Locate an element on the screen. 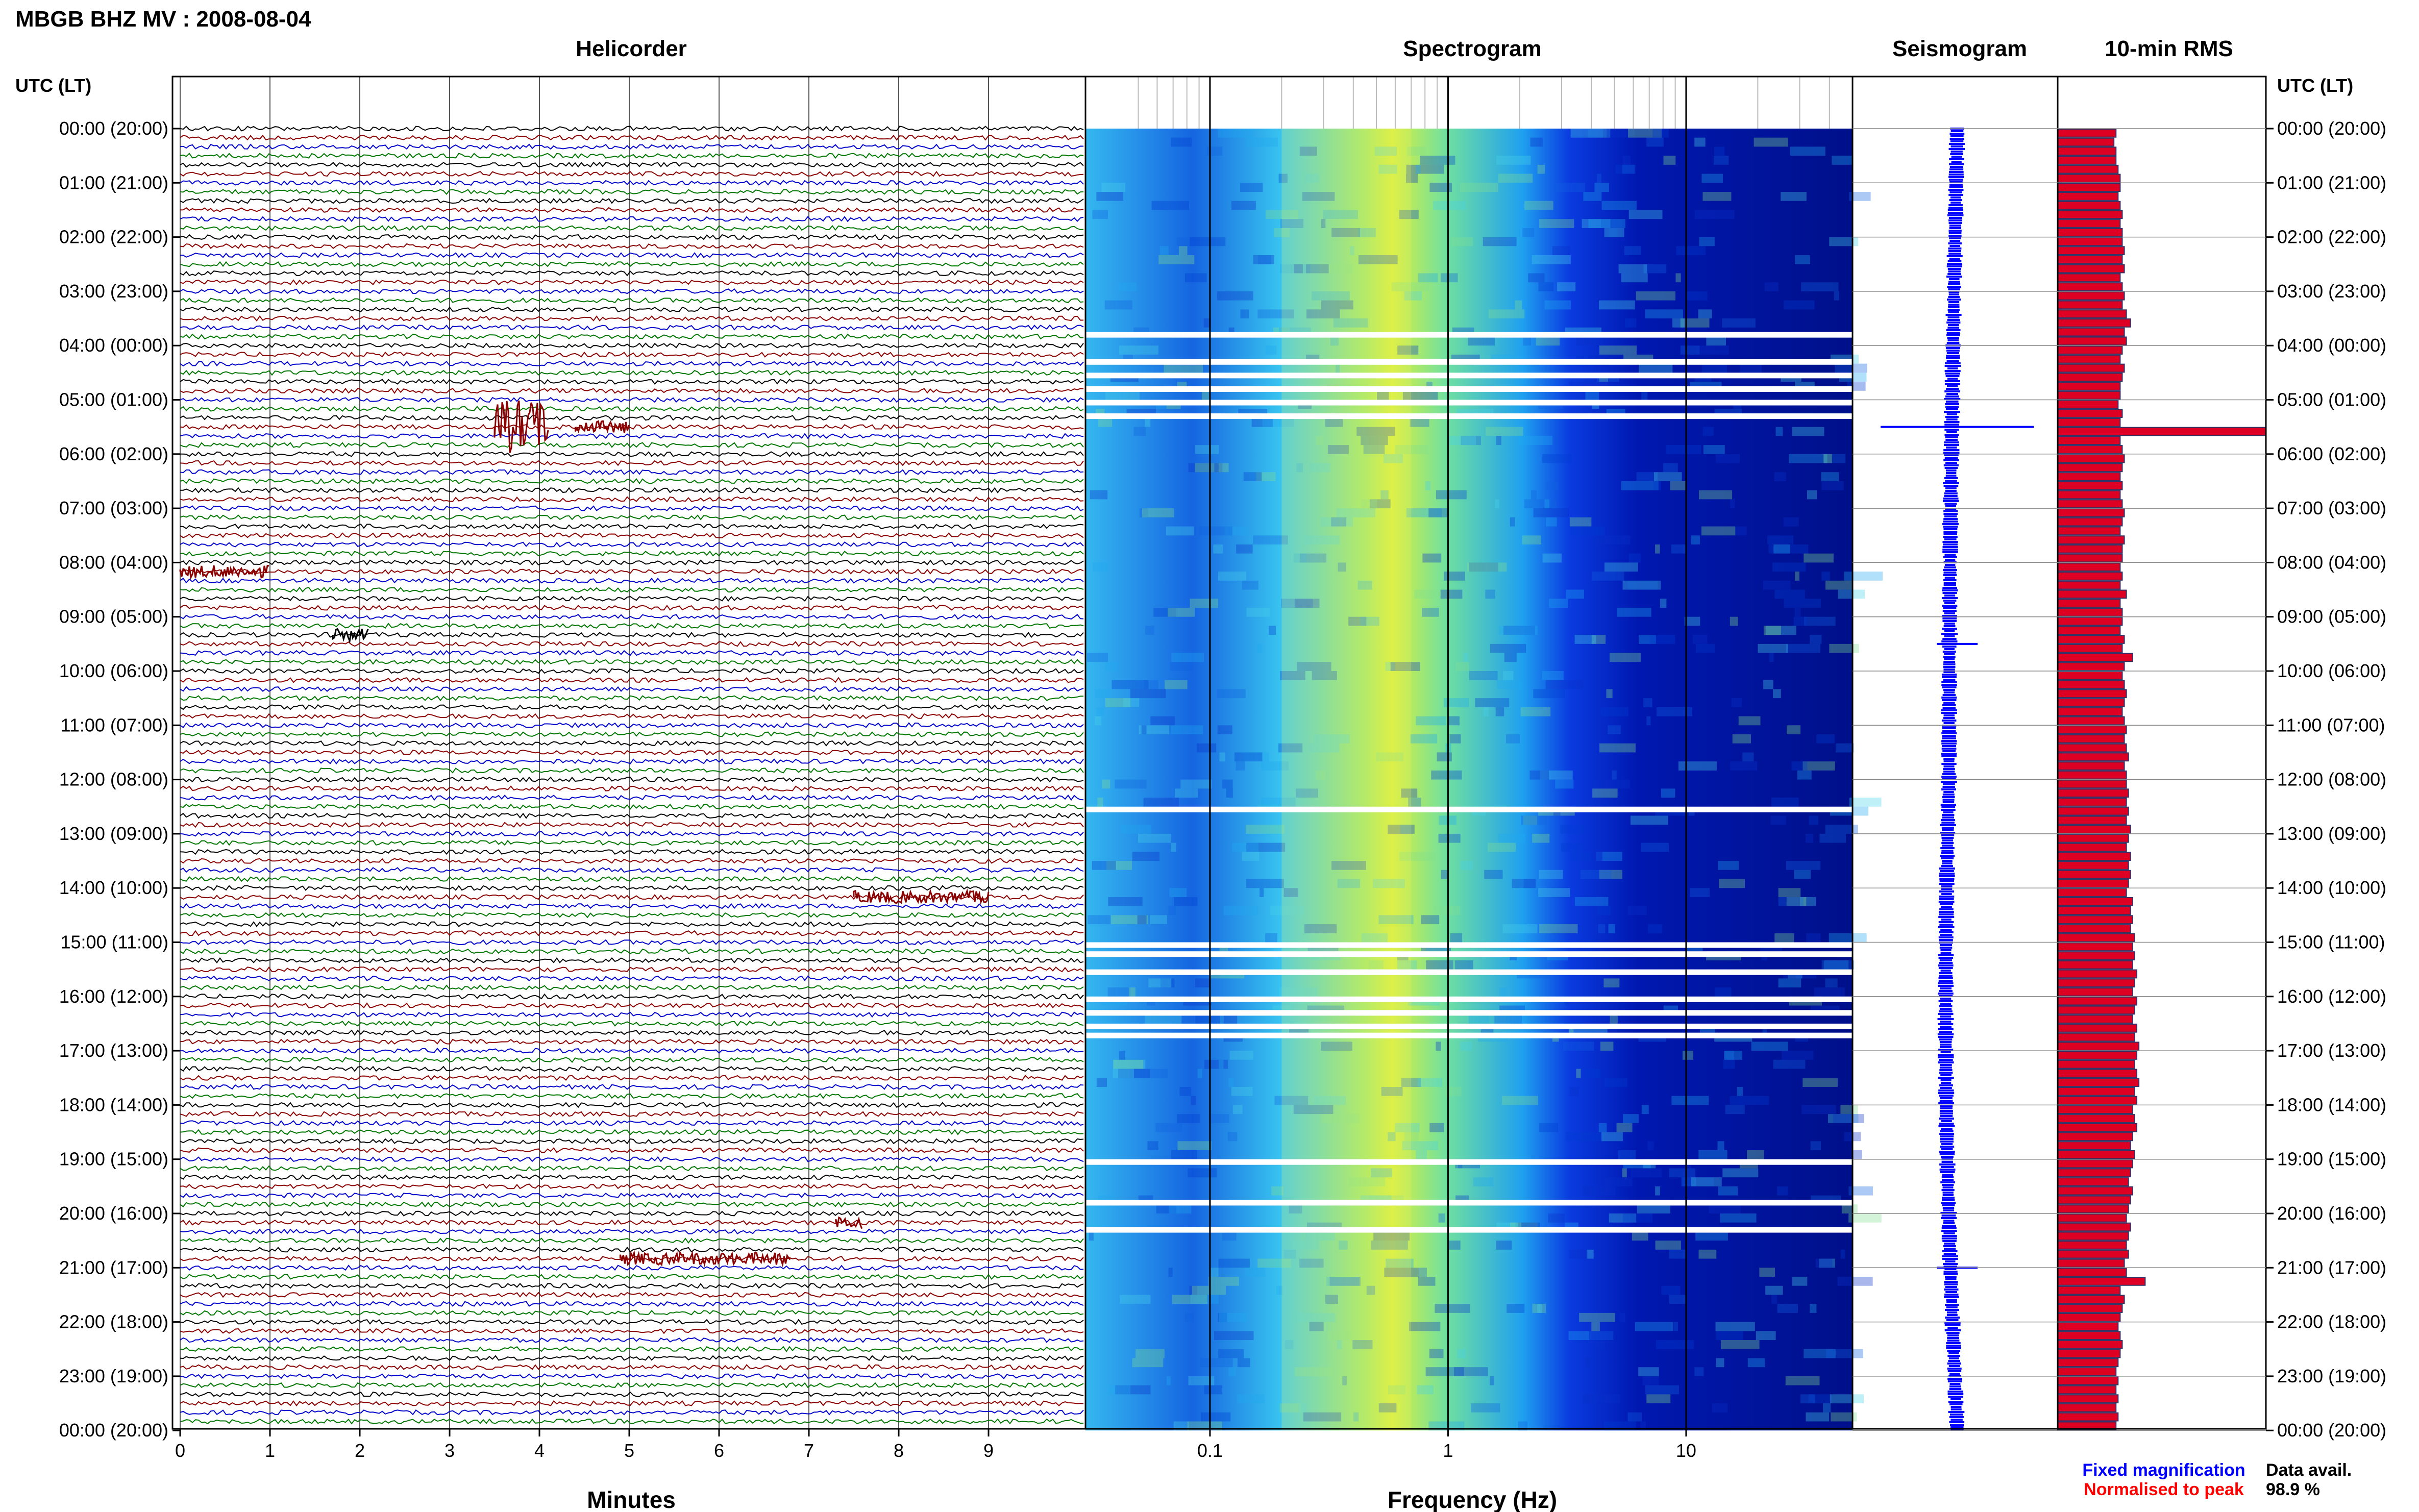 The height and width of the screenshot is (1512, 2419). time-label-right: 03:00 (23:00) is located at coordinates (2331, 291).